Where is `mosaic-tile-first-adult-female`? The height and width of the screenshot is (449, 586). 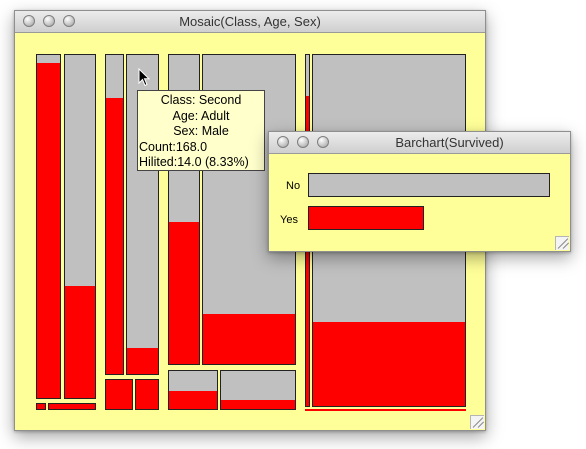 mosaic-tile-first-adult-female is located at coordinates (48, 226).